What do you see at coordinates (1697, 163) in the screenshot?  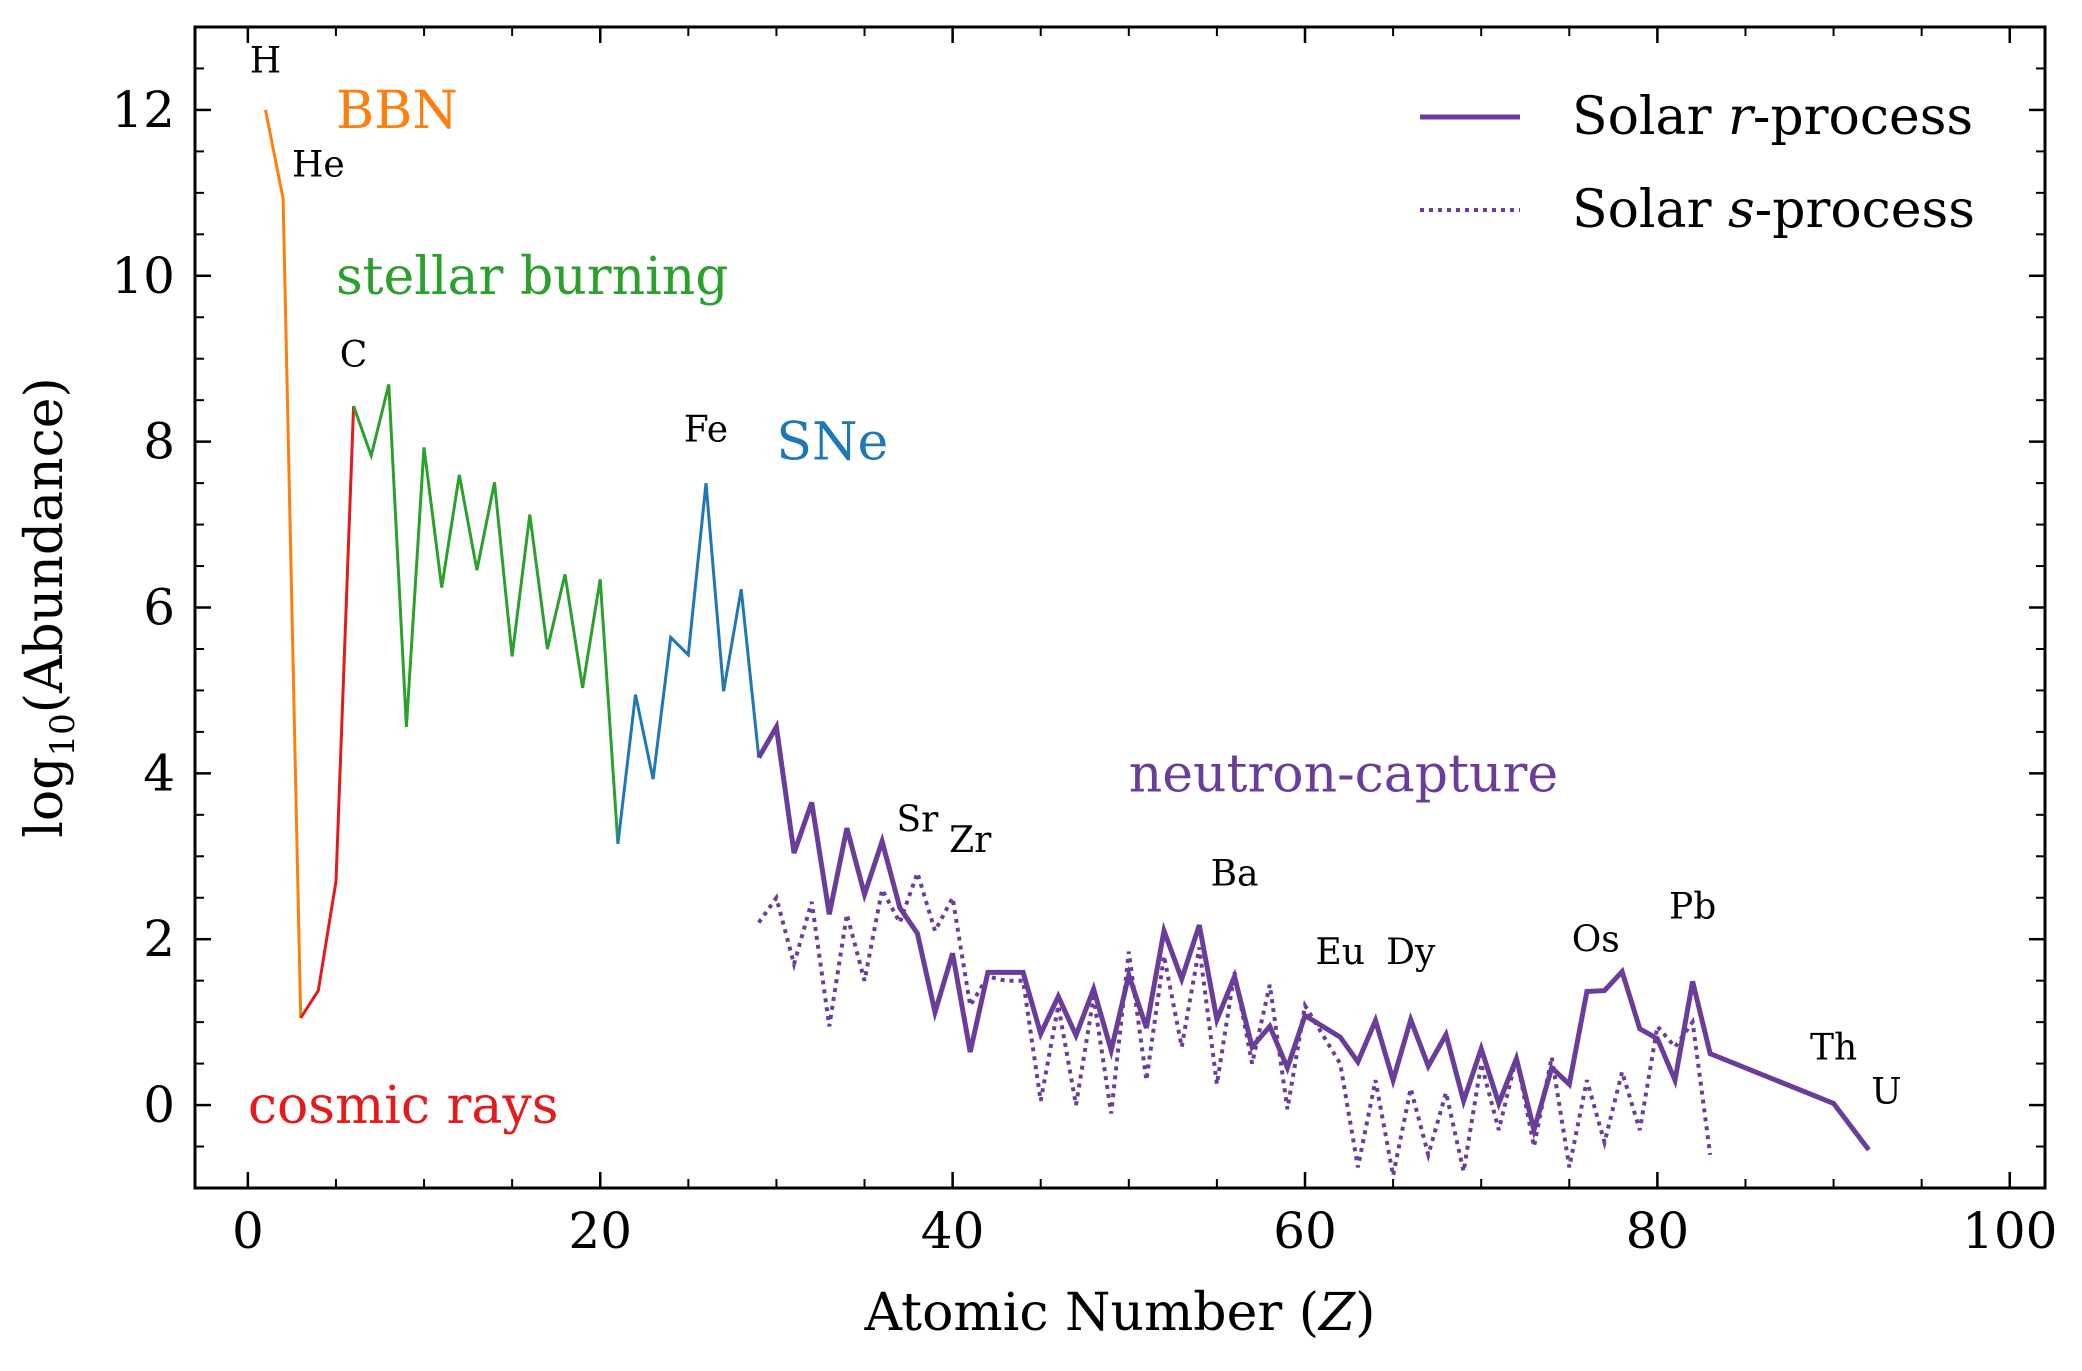 I see `legend: Solar r-process Solar s-process` at bounding box center [1697, 163].